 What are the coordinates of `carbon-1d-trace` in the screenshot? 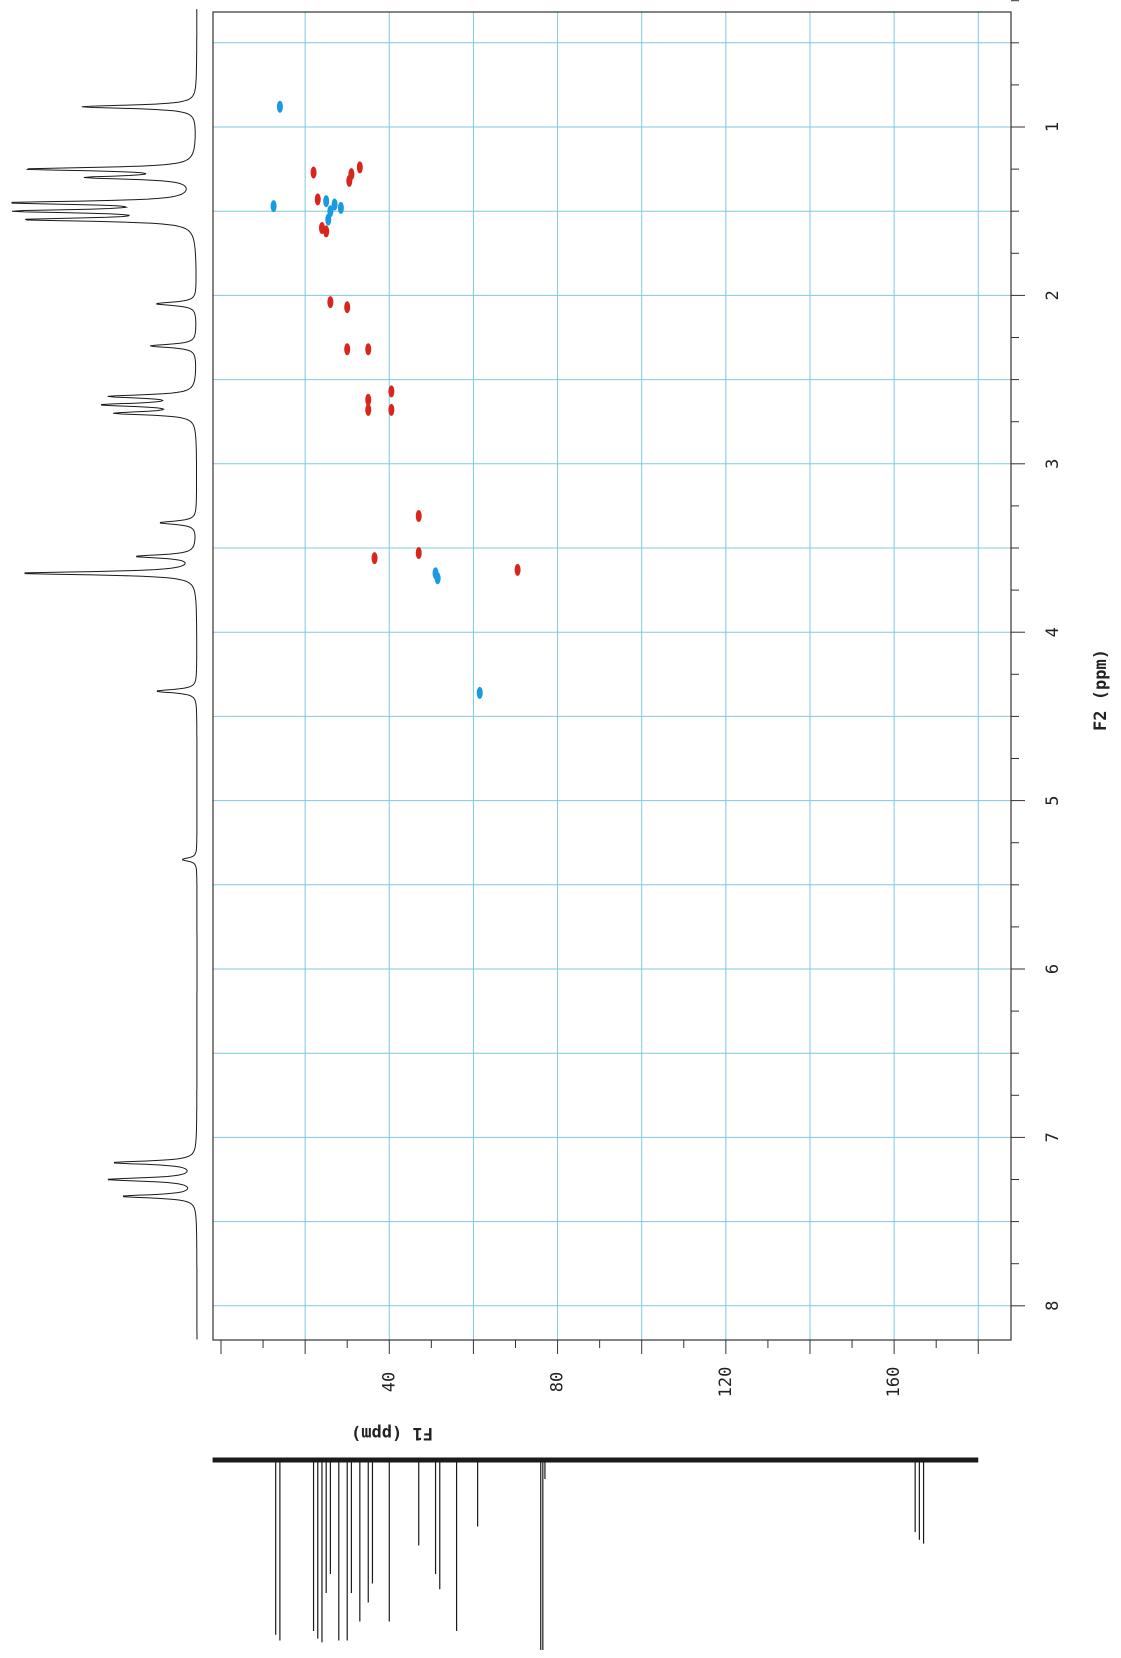 It's located at (595, 1553).